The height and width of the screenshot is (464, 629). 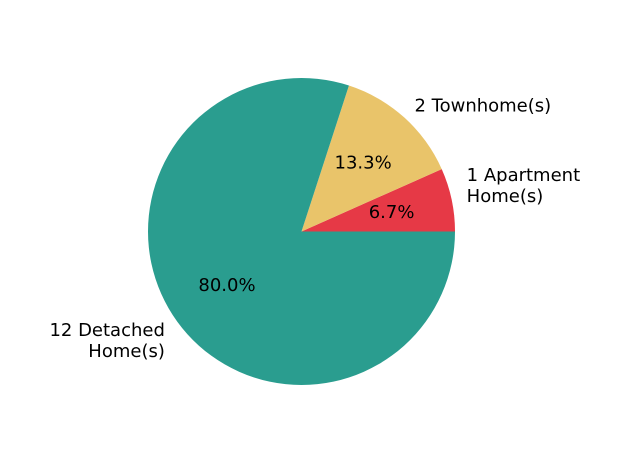 I want to click on slice-category-label: 2 Townhome(s), so click(x=482, y=106).